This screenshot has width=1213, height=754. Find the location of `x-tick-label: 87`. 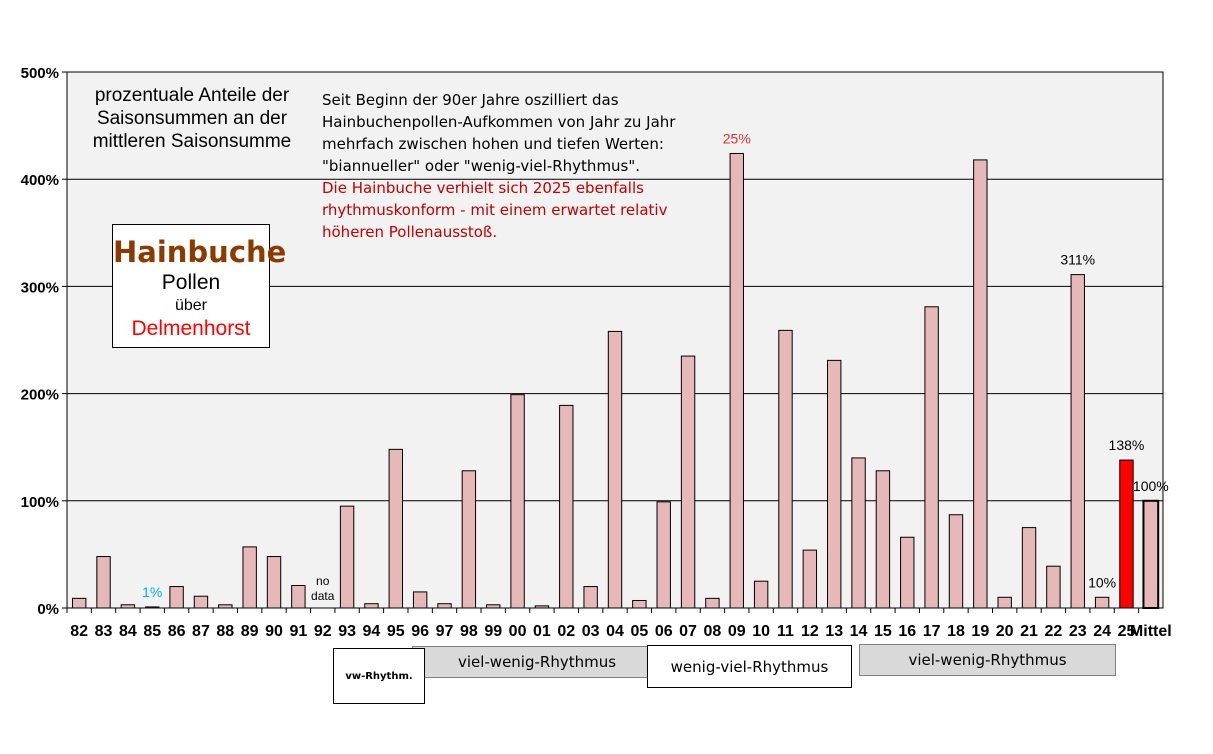

x-tick-label: 87 is located at coordinates (201, 631).